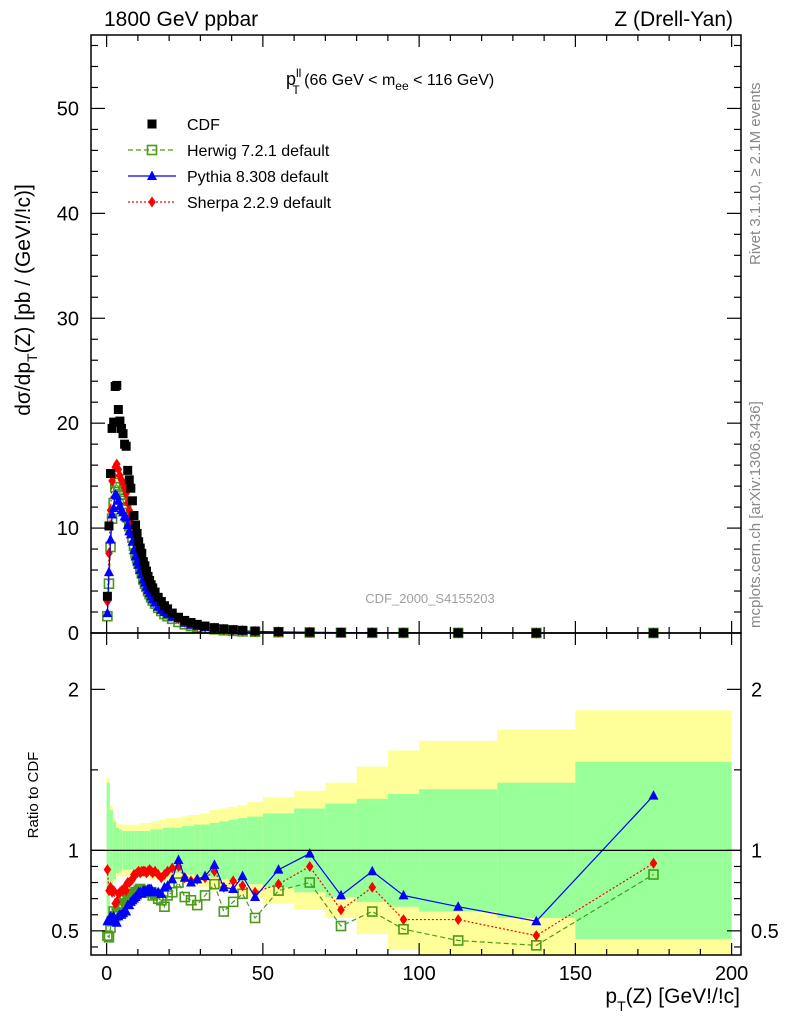 The image size is (786, 1024). I want to click on tick-label: 40, so click(68, 214).